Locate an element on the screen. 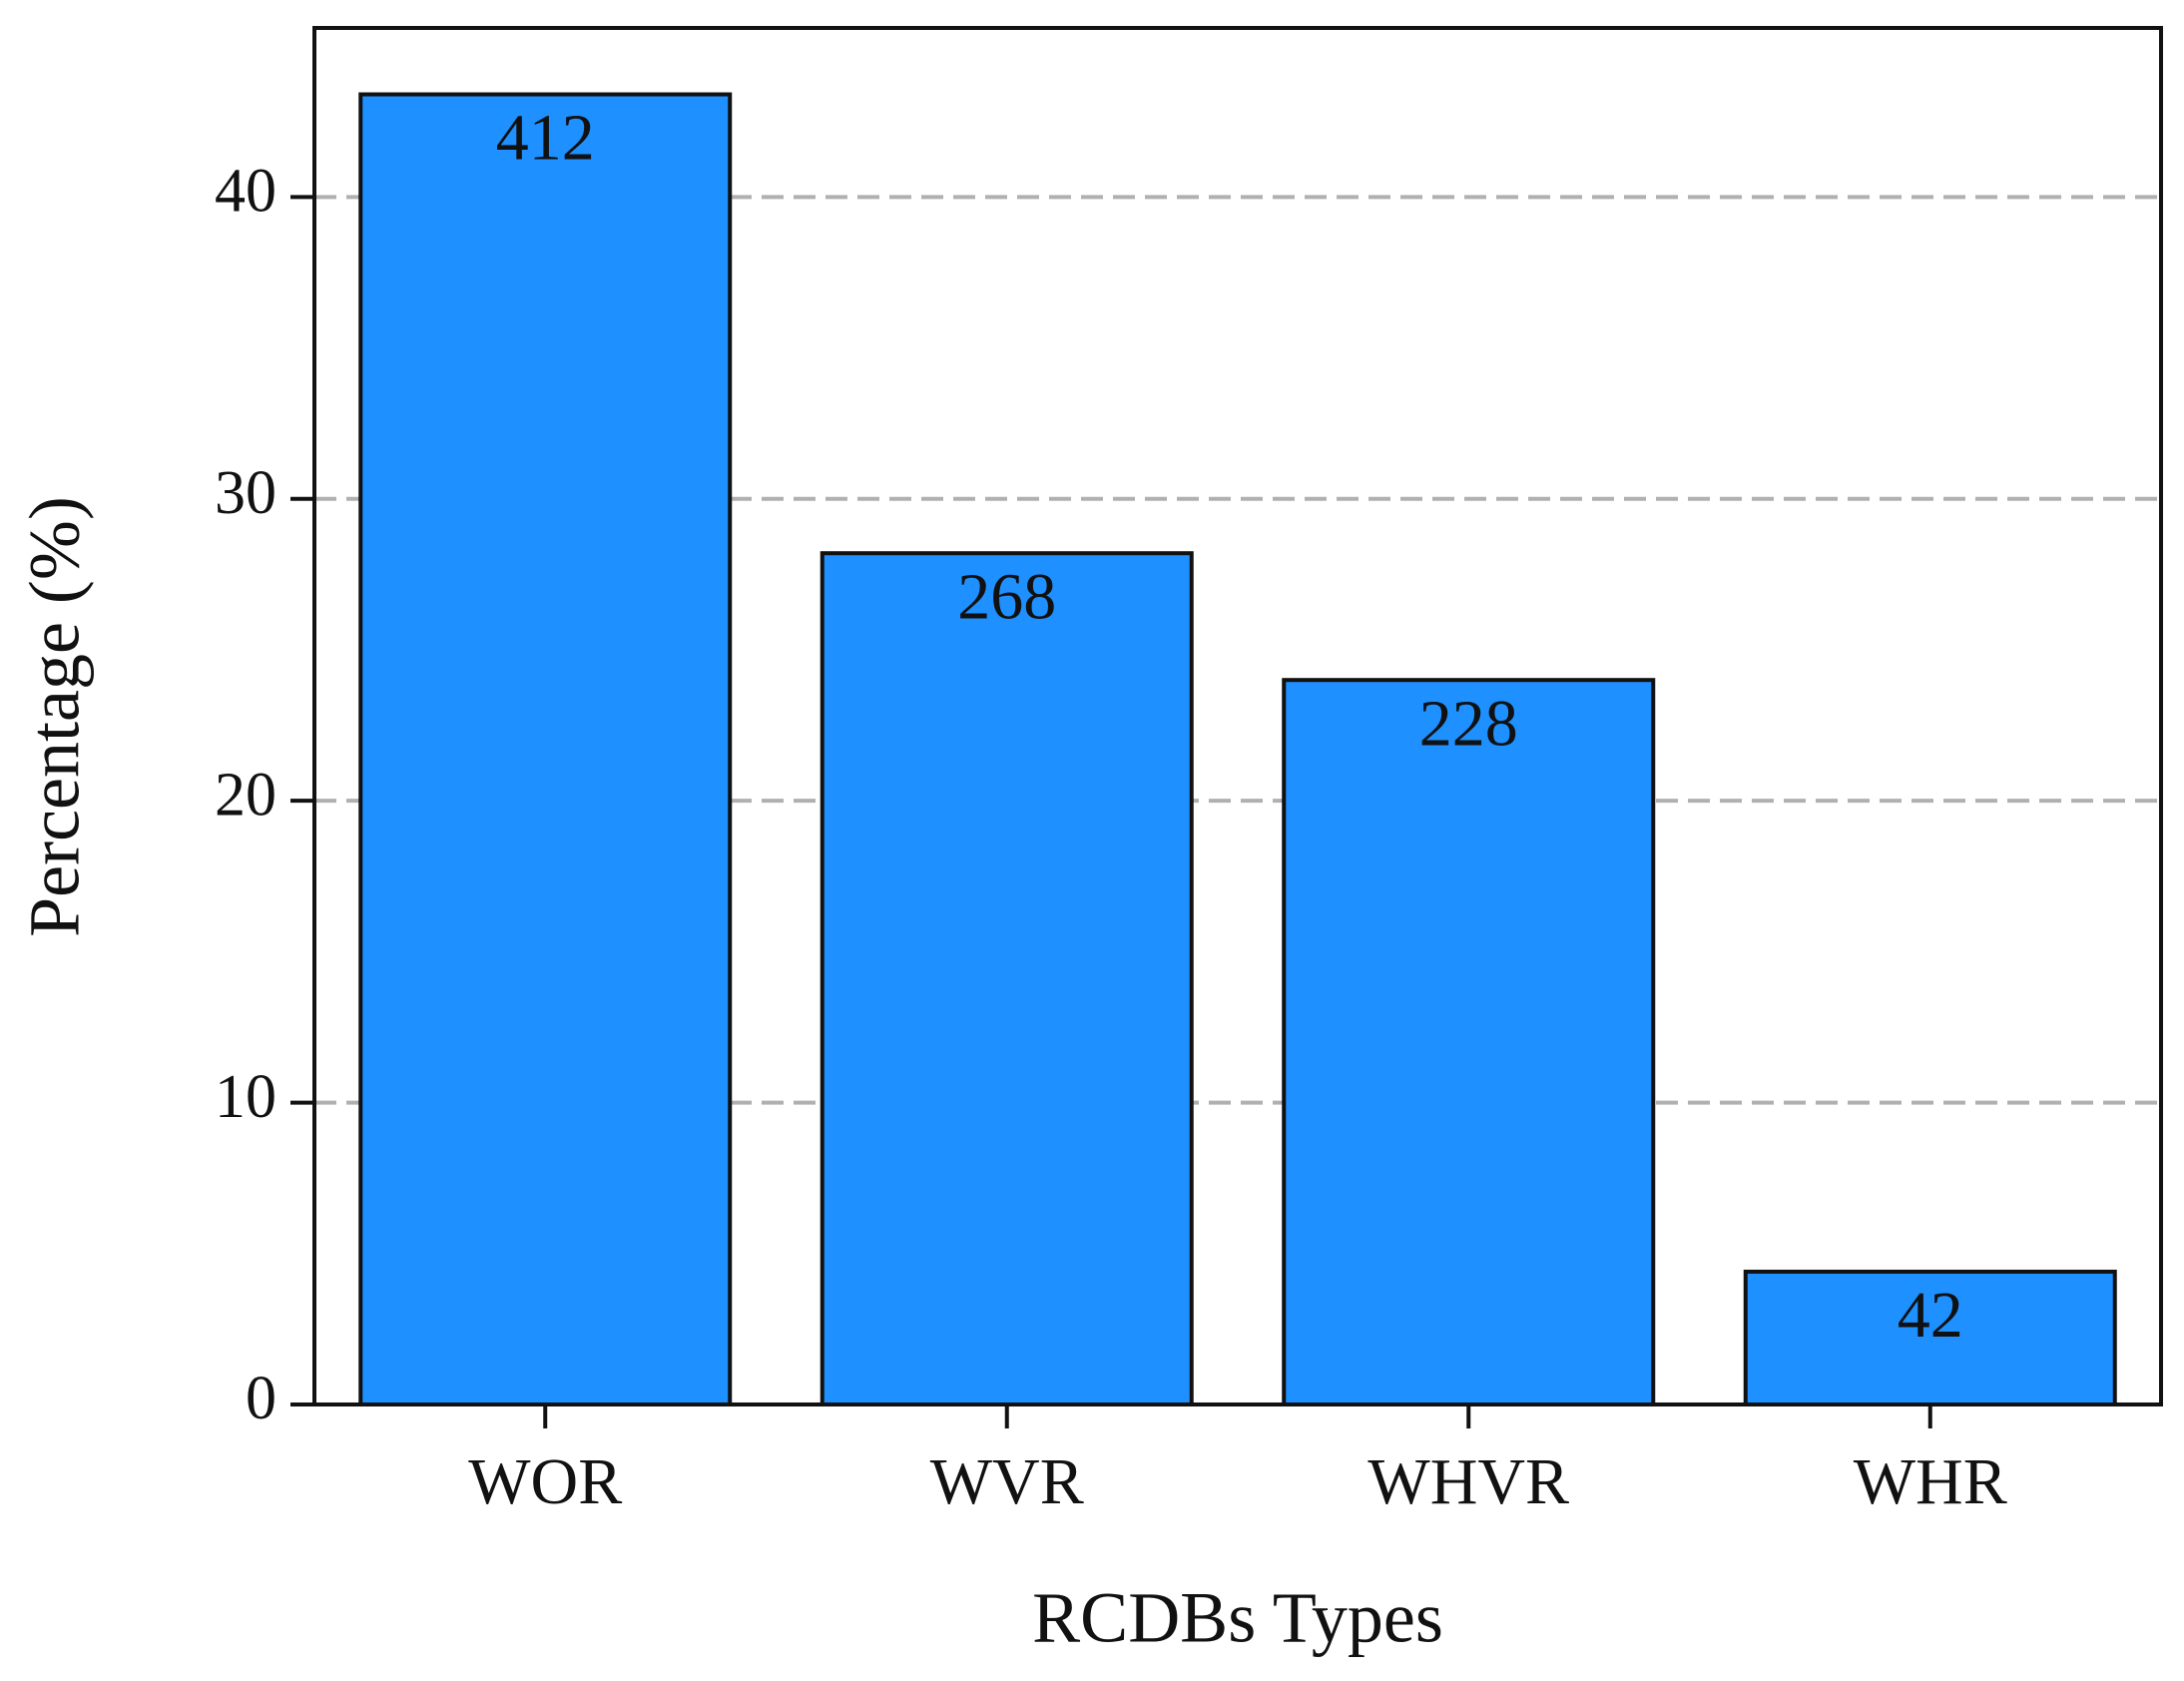 The width and height of the screenshot is (2184, 1681). y-tick-label: 30 is located at coordinates (245, 493).